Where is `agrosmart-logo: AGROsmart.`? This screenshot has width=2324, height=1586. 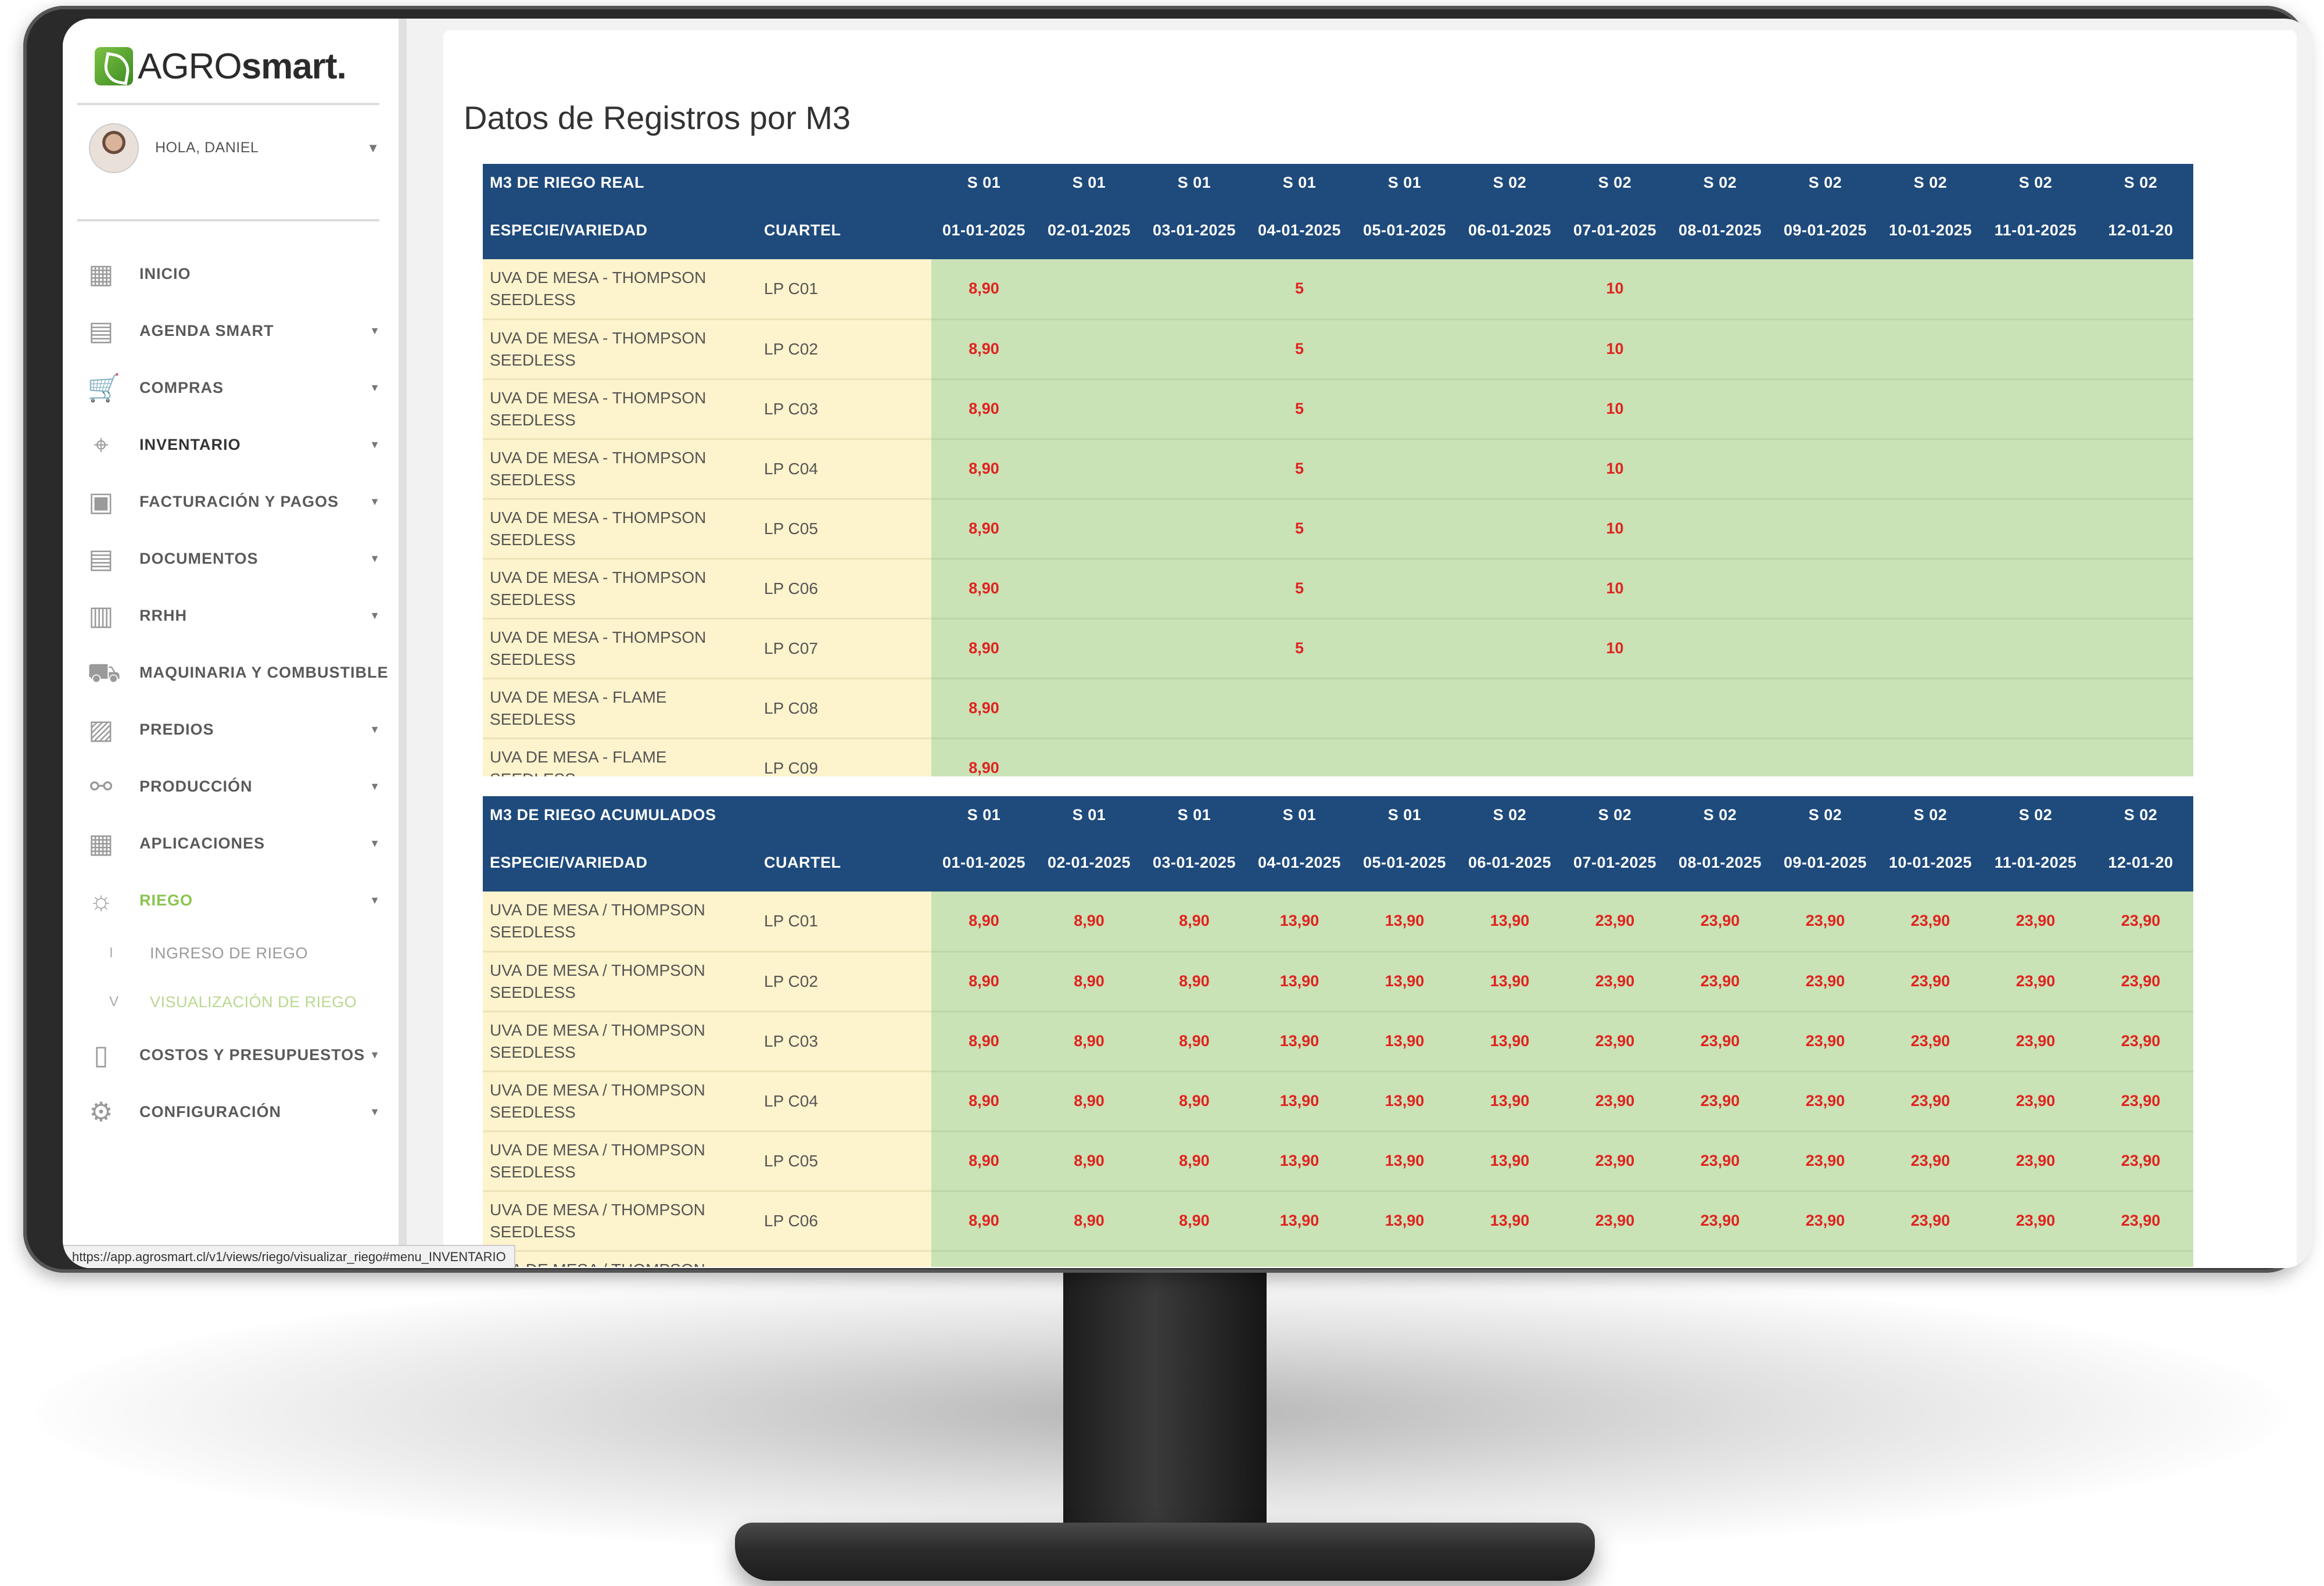 agrosmart-logo: AGROsmart. is located at coordinates (221, 66).